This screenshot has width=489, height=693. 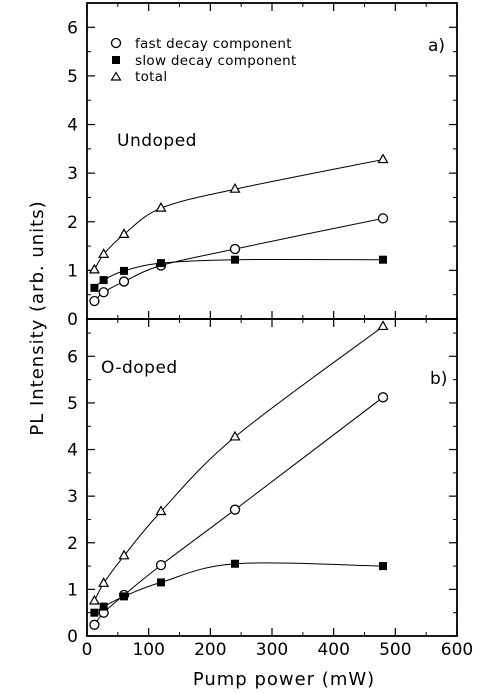 What do you see at coordinates (157, 141) in the screenshot?
I see `sample-label-undoped: Undoped` at bounding box center [157, 141].